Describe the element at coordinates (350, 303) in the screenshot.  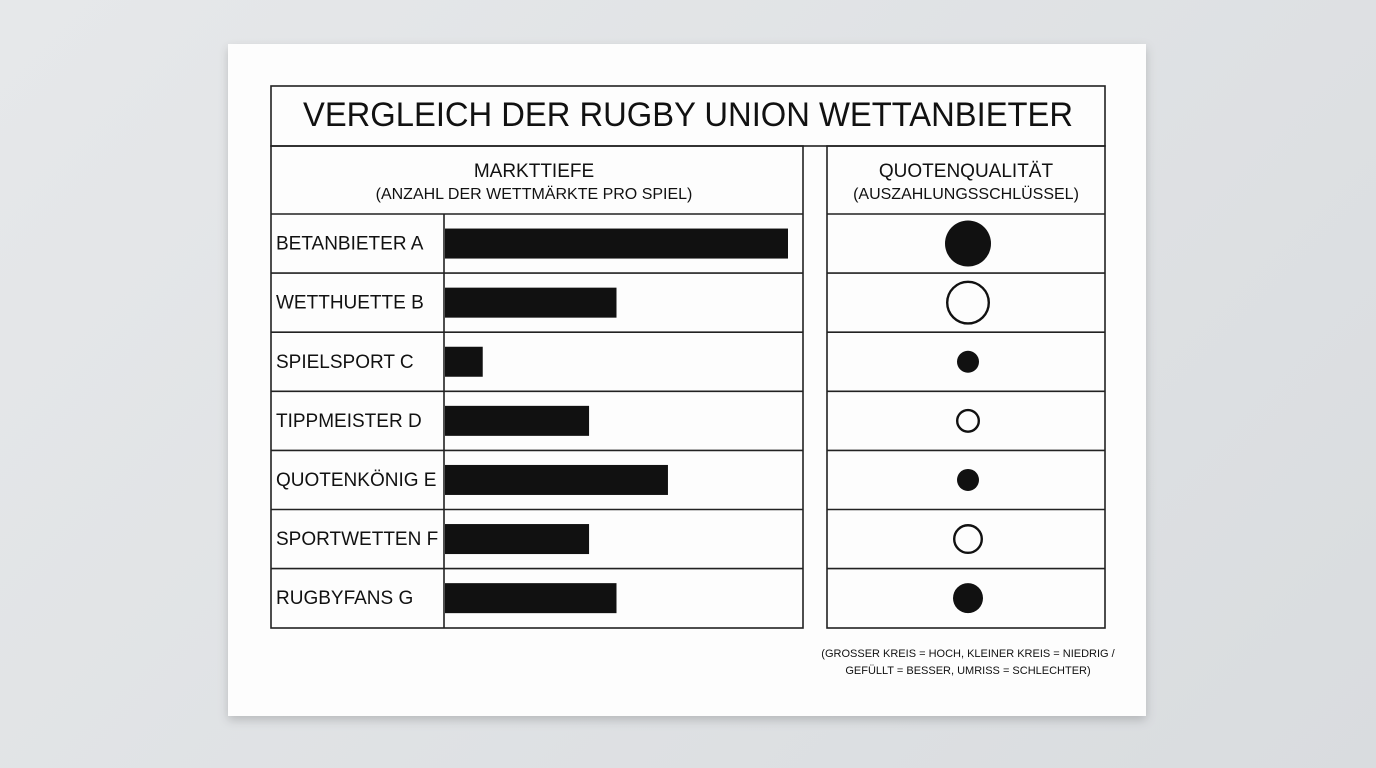
I see `row-label: WETTHUETTE B` at that location.